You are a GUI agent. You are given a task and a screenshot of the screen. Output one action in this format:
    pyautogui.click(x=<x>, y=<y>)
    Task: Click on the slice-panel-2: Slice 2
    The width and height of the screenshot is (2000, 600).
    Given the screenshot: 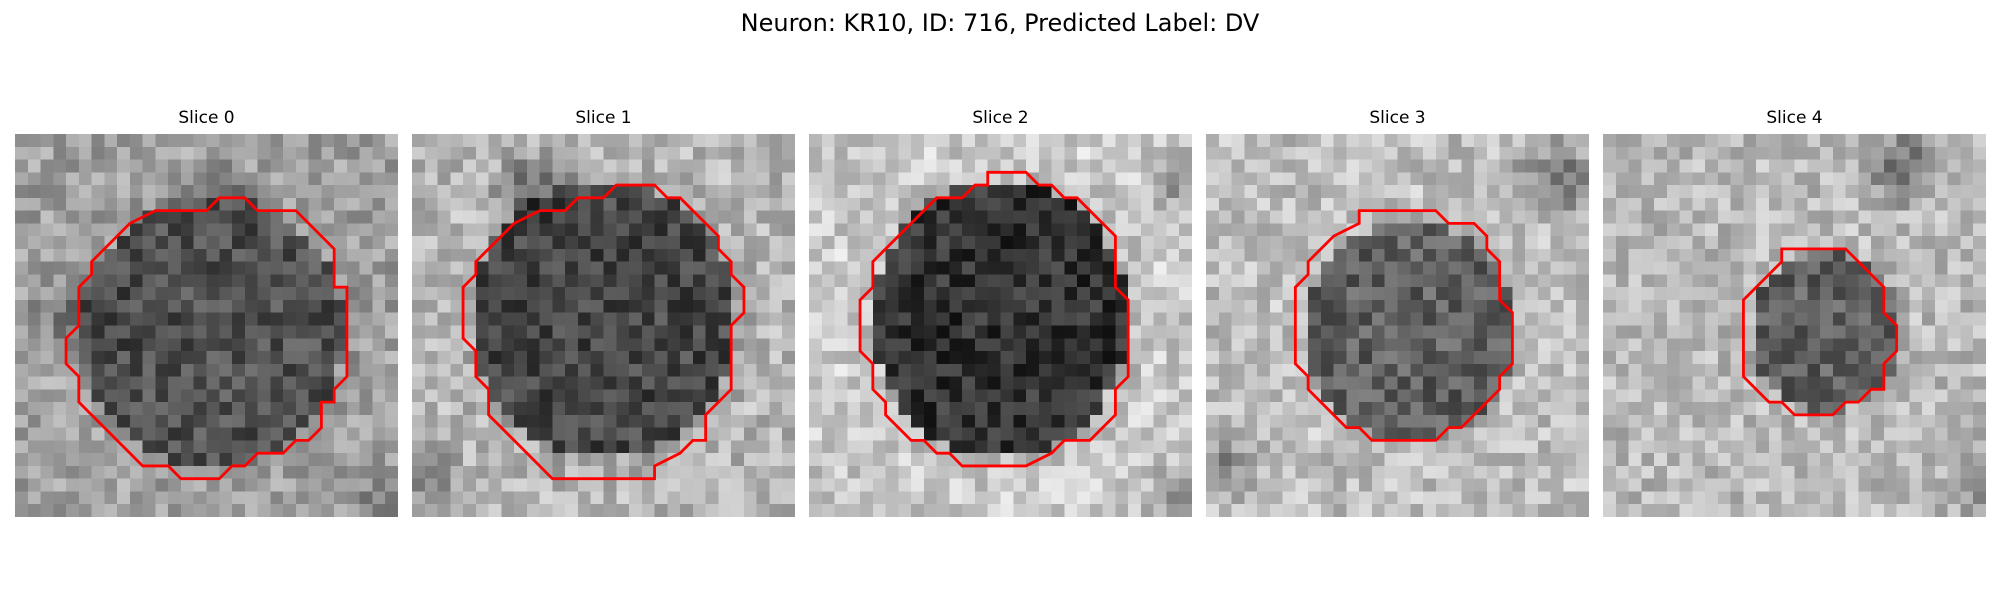 What is the action you would take?
    pyautogui.click(x=1000, y=312)
    